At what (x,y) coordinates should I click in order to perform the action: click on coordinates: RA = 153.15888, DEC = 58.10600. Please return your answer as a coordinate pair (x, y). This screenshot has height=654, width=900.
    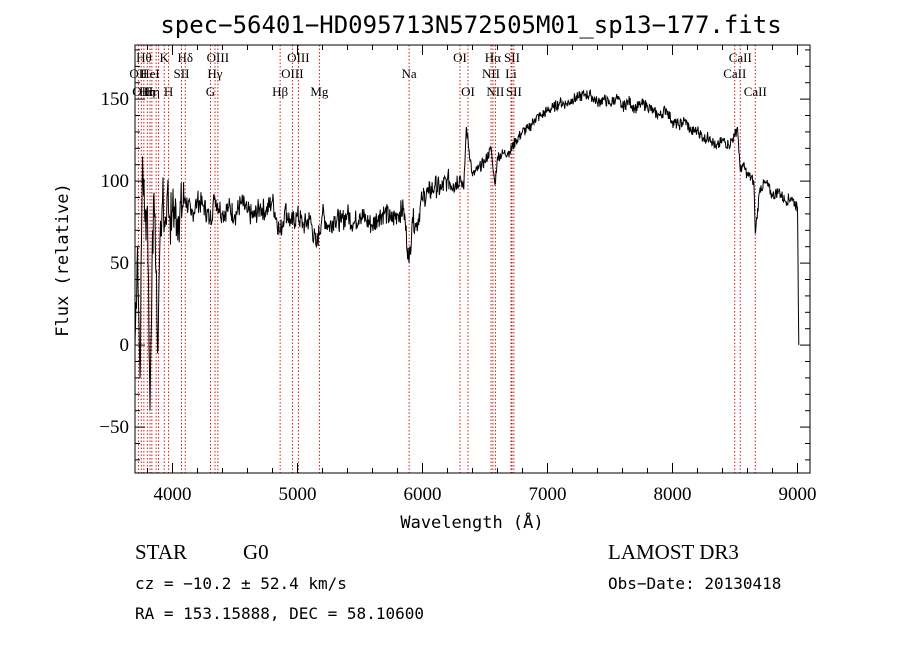
    Looking at the image, I should click on (279, 613).